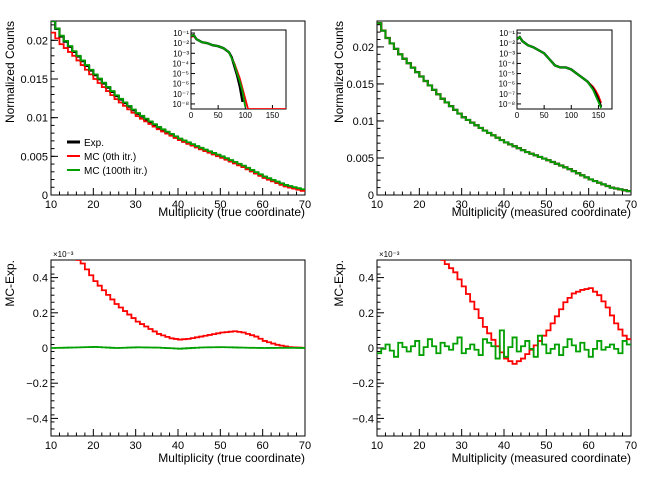  I want to click on legend-label: MC (100th itr.), so click(115, 171).